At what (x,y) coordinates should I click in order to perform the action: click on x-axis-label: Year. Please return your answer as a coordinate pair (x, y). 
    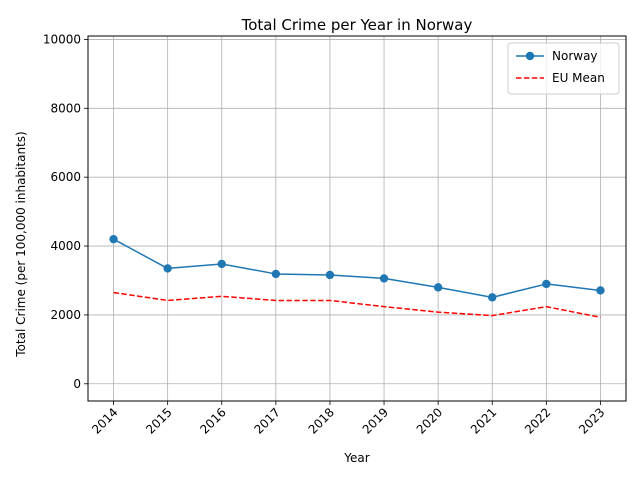
    Looking at the image, I should click on (356, 458).